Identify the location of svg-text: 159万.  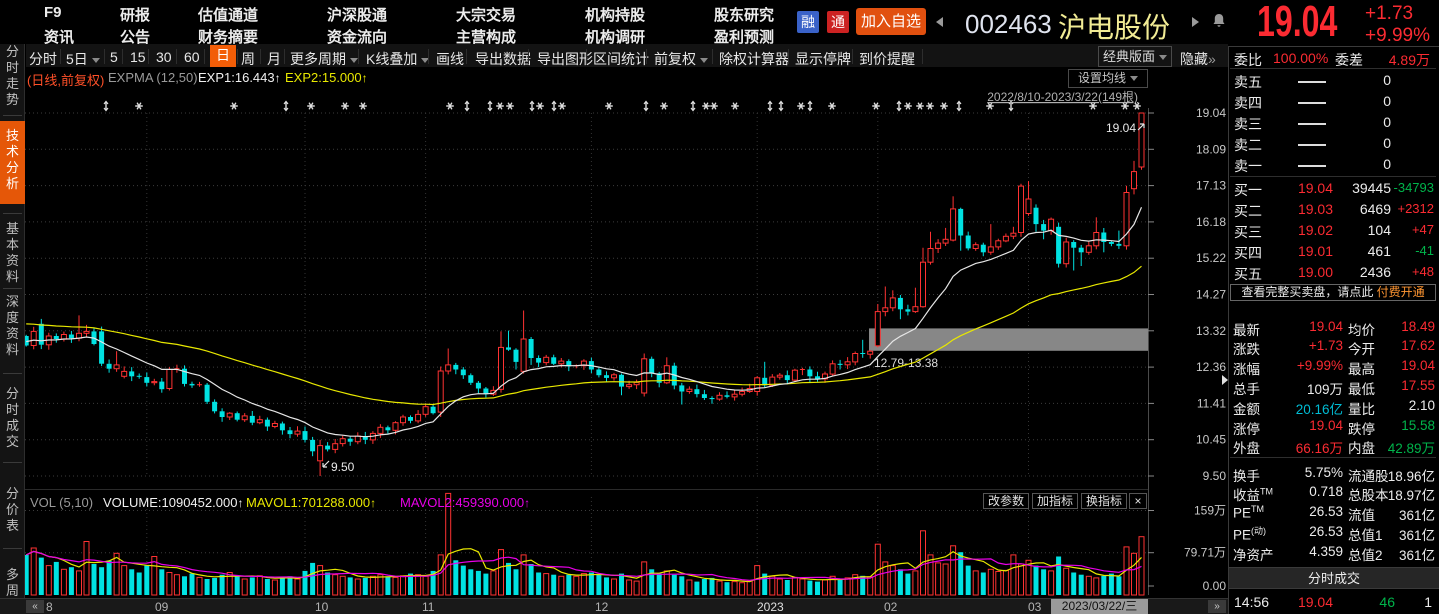
(1210, 511).